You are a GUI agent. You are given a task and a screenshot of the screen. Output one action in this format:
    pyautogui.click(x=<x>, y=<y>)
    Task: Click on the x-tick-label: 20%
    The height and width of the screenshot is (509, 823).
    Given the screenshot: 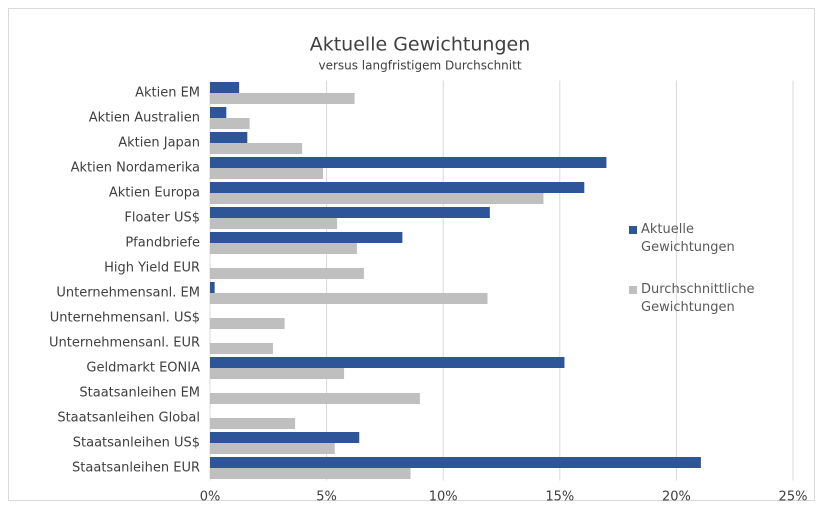 What is the action you would take?
    pyautogui.click(x=676, y=497)
    